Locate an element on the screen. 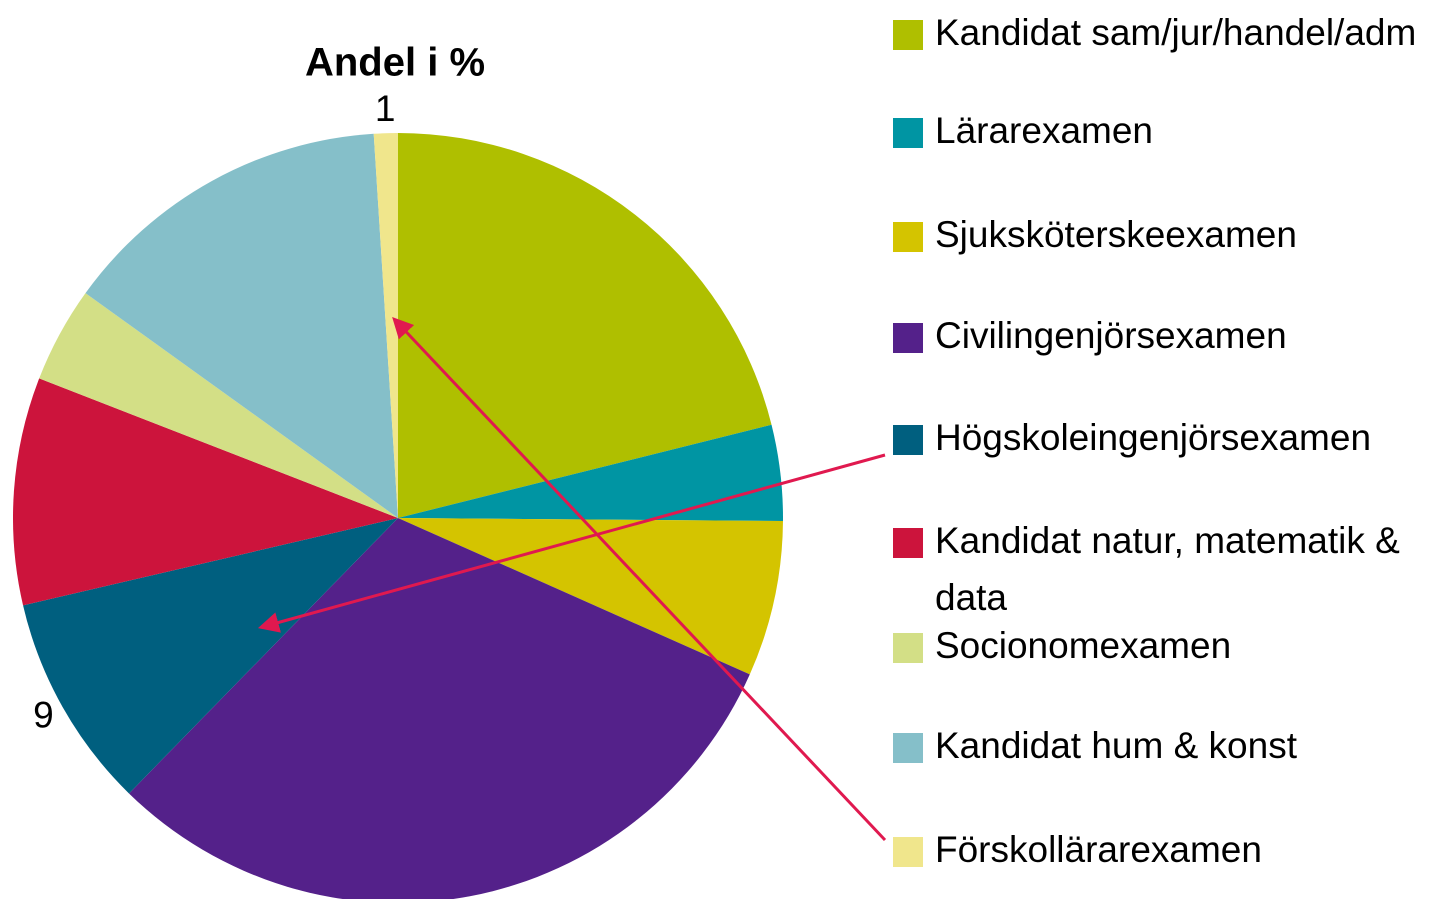  legend-label: Kandidat sam/jur/handel/adm is located at coordinates (1175, 32).